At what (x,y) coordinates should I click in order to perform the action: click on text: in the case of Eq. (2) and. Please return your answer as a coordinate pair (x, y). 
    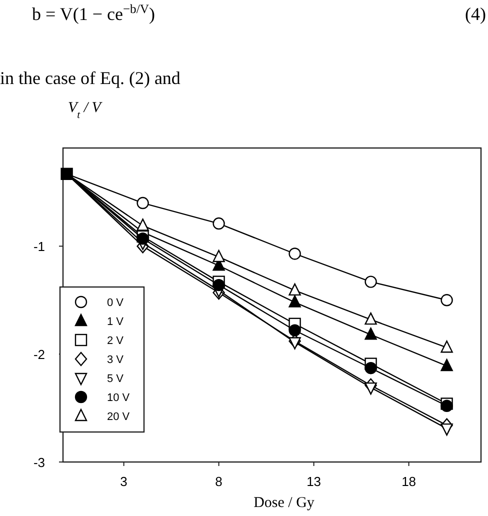
    Looking at the image, I should click on (90, 78).